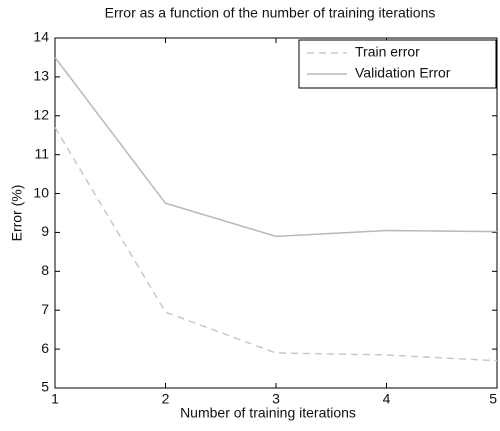 This screenshot has height=431, width=500. What do you see at coordinates (397, 64) in the screenshot?
I see `legend-box` at bounding box center [397, 64].